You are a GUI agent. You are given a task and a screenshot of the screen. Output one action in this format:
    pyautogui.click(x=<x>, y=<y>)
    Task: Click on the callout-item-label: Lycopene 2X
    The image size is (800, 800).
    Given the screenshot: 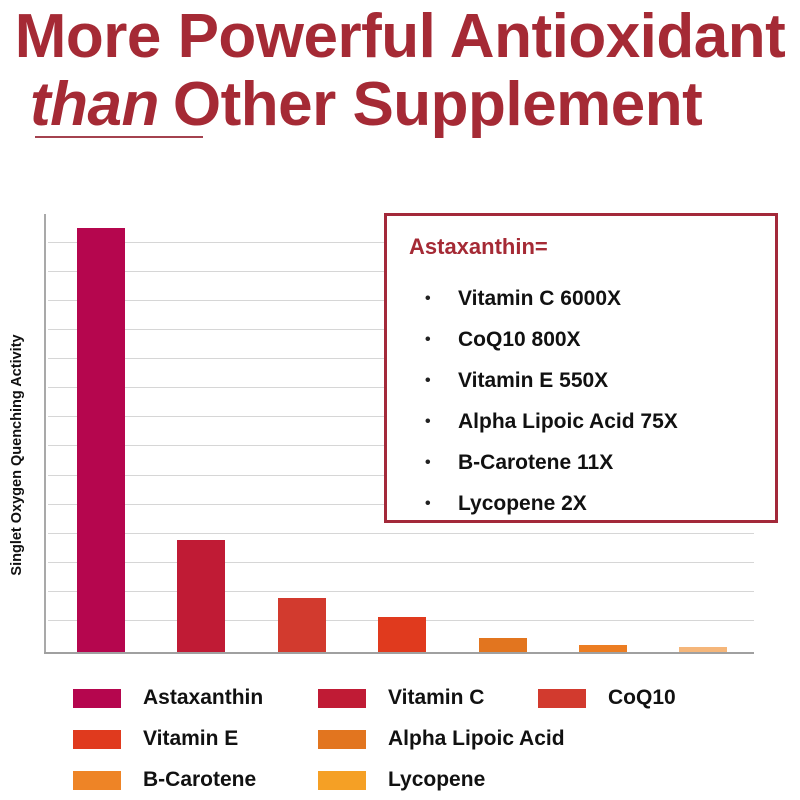 What is the action you would take?
    pyautogui.click(x=522, y=503)
    